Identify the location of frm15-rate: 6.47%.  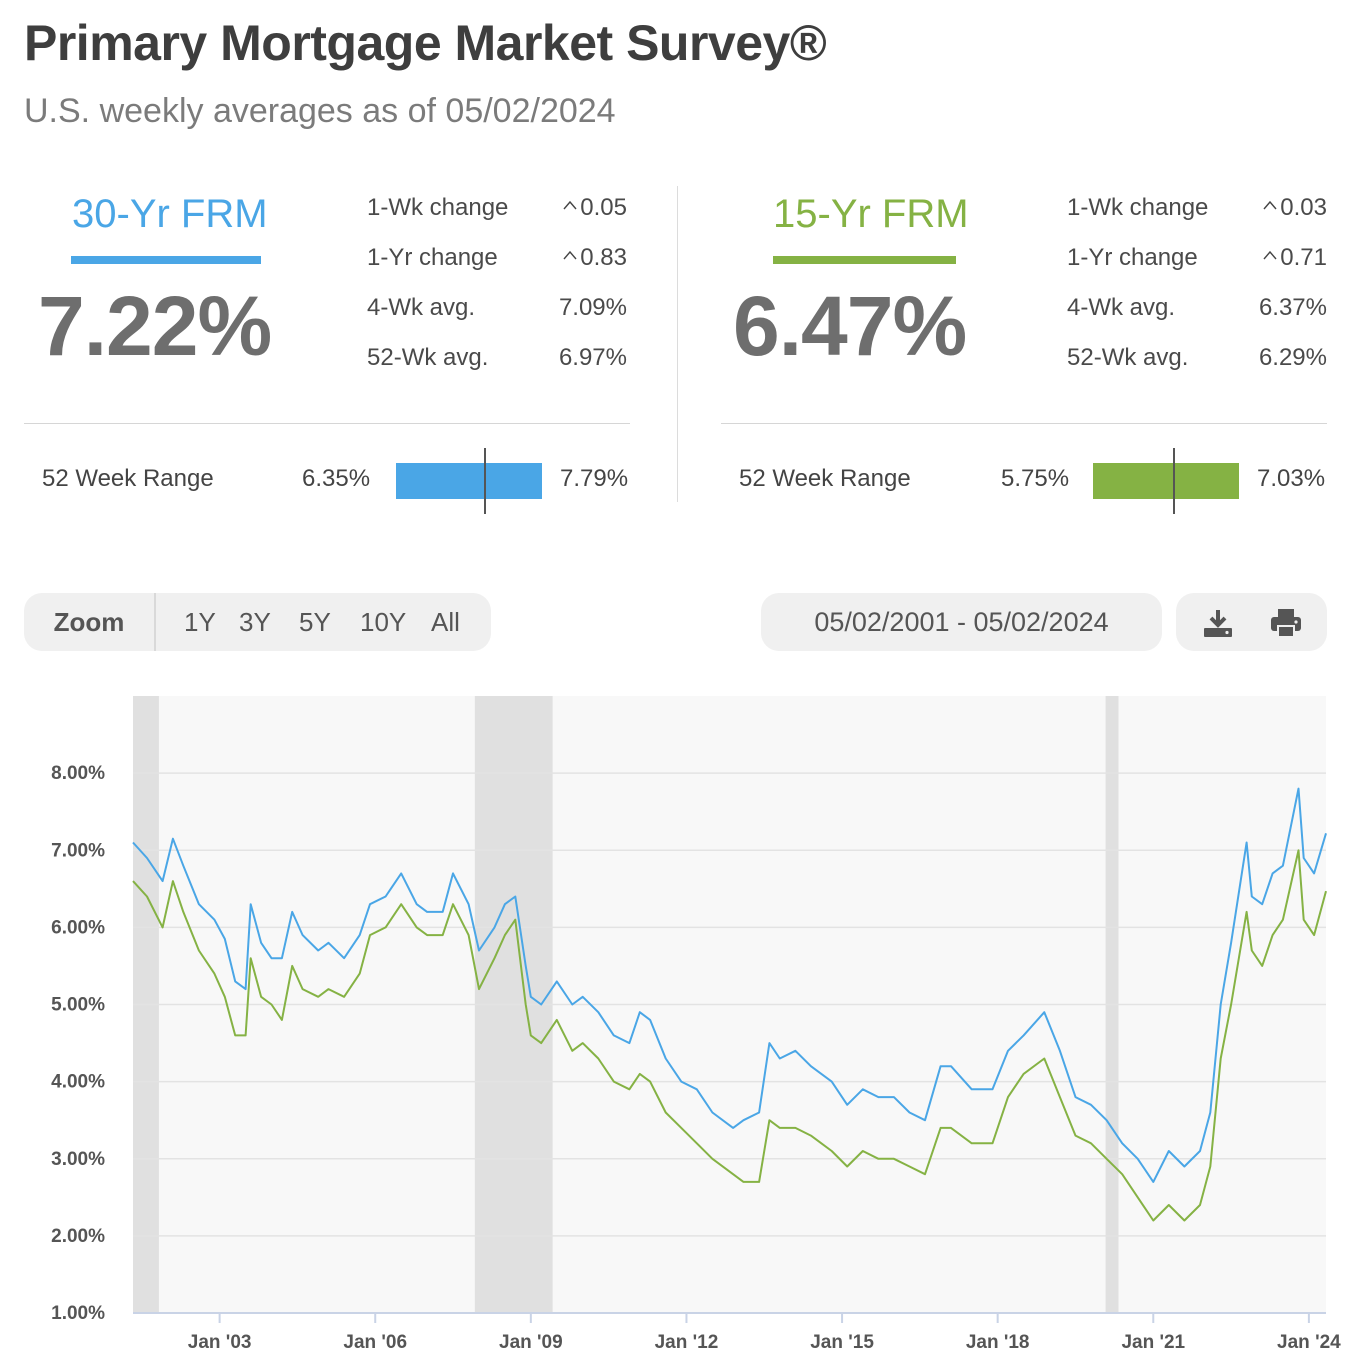
(850, 326).